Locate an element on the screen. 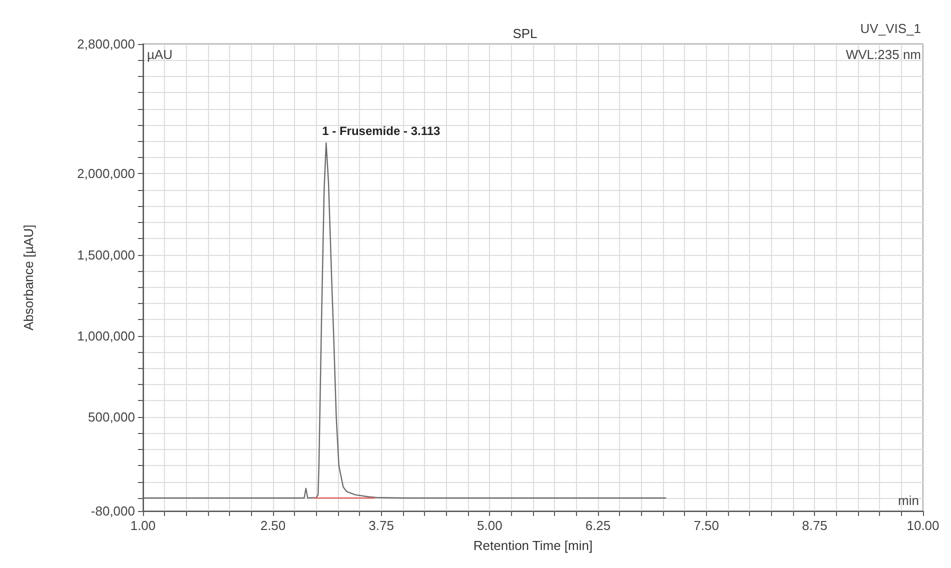 This screenshot has width=951, height=568. x-tick-label: 1.00 is located at coordinates (143, 525).